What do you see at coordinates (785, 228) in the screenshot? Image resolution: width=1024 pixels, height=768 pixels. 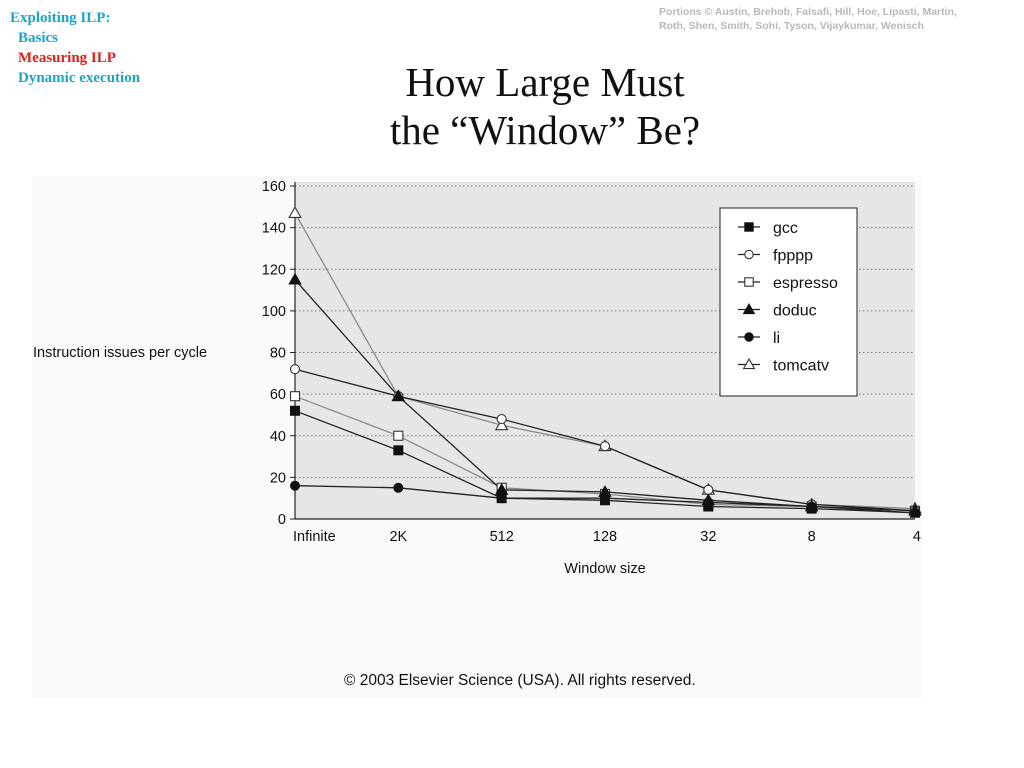 I see `legend-label-gcc: gcc` at bounding box center [785, 228].